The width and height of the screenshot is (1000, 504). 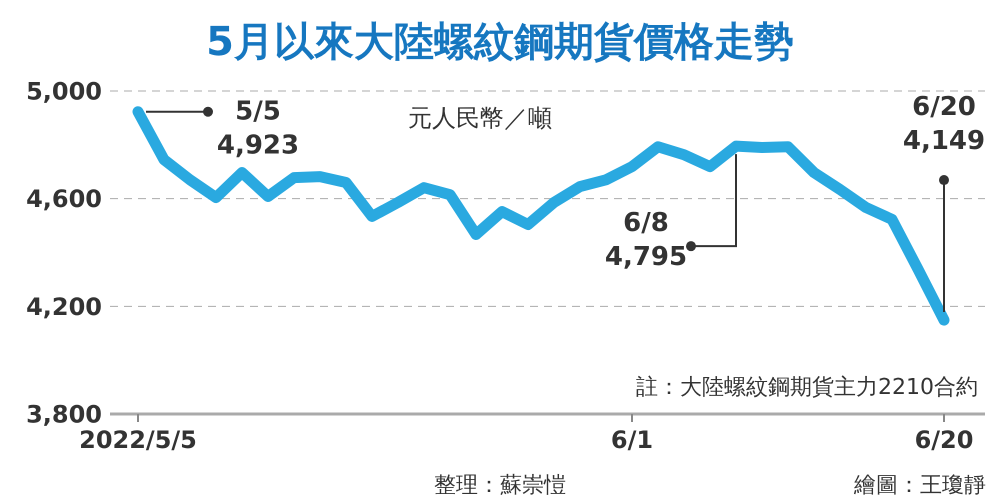 I want to click on chart-title: 5月以來大陸螺紋鋼期貨價格走勢, so click(x=500, y=42).